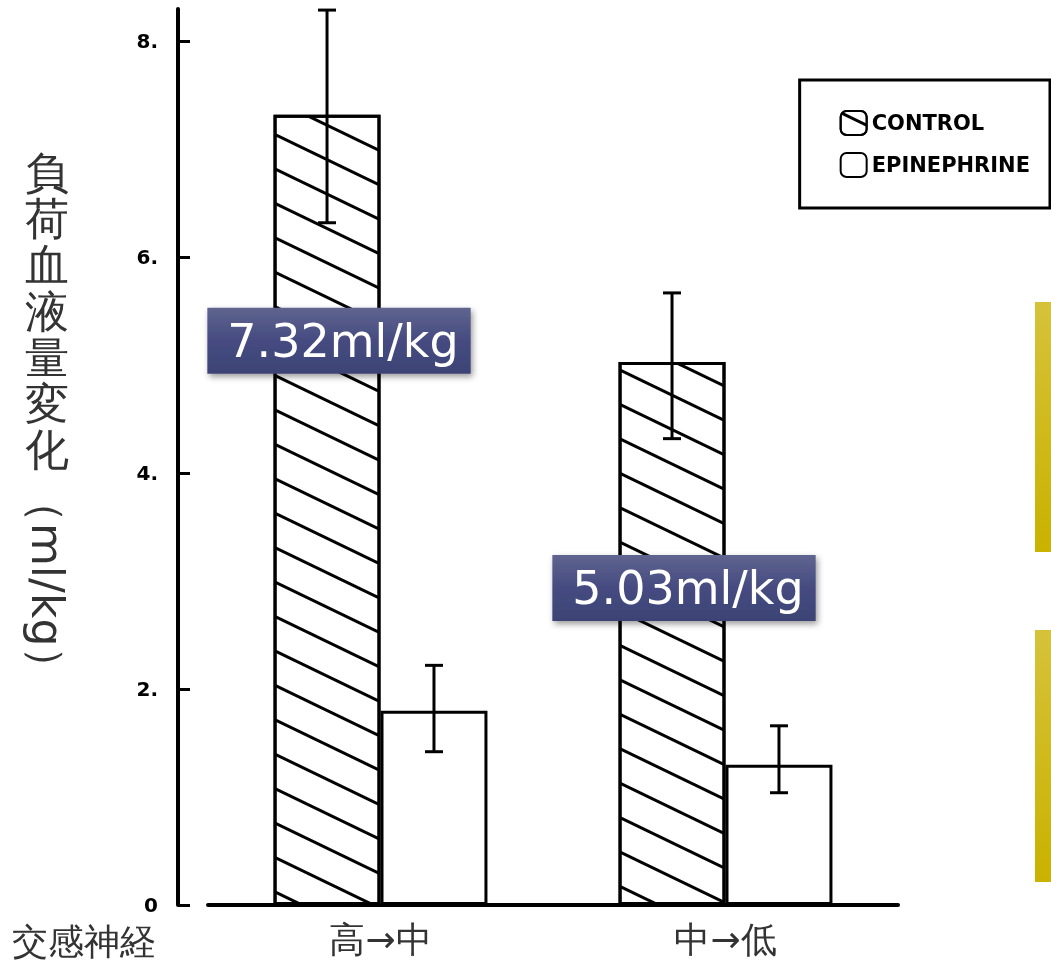  Describe the element at coordinates (343, 340) in the screenshot. I see `annotation: 7.32ml/kg` at that location.